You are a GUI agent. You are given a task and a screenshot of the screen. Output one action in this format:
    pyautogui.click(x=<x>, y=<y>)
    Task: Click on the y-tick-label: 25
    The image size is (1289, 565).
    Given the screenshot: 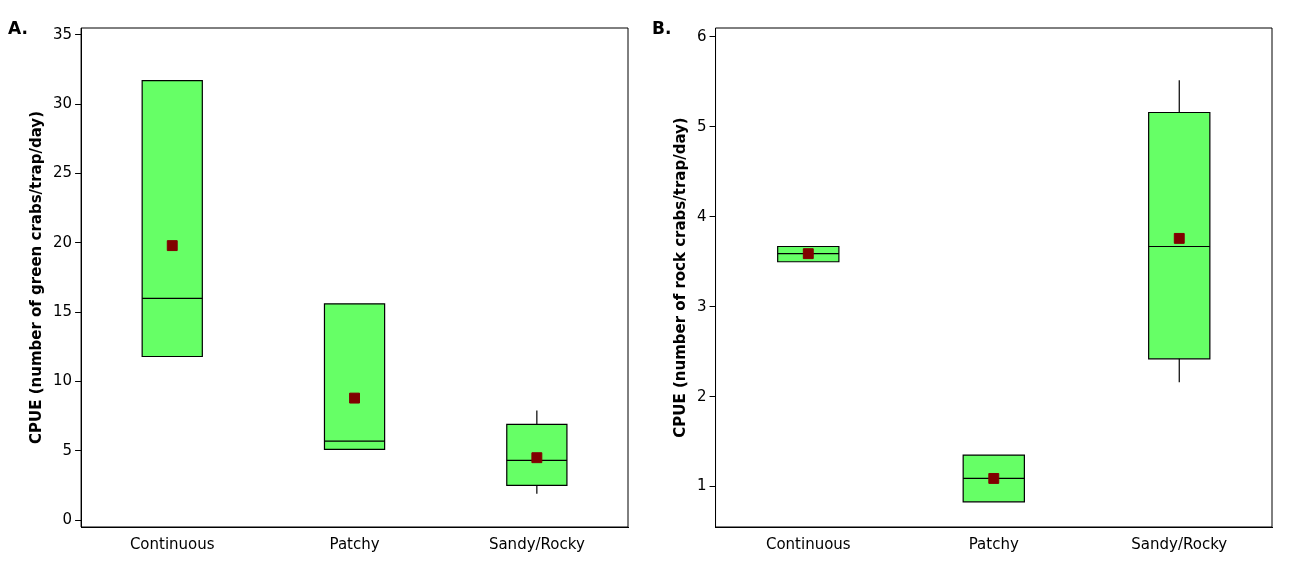 What is the action you would take?
    pyautogui.click(x=62, y=172)
    